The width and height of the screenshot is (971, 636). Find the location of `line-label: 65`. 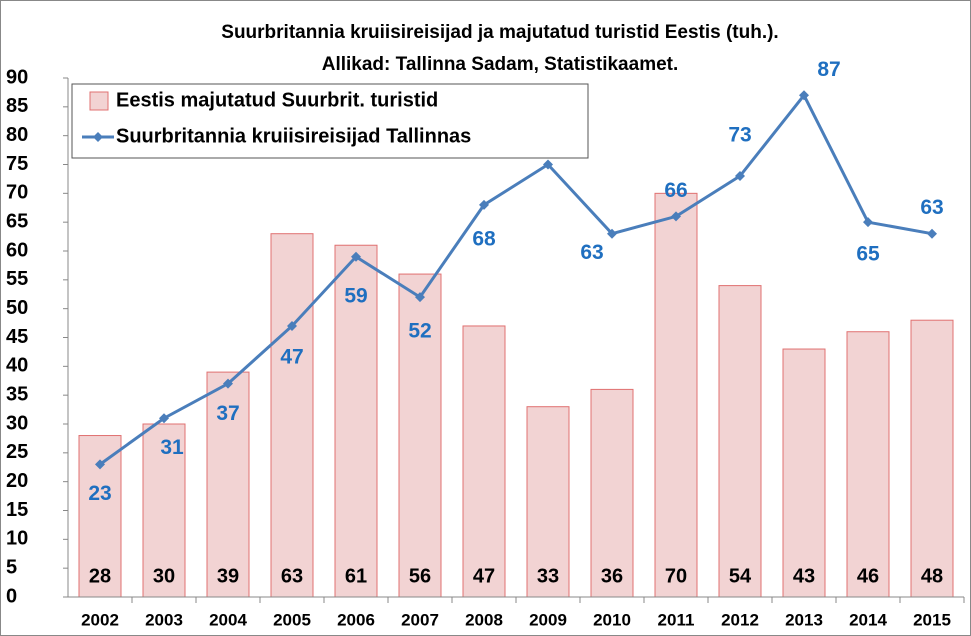

line-label: 65 is located at coordinates (868, 254).